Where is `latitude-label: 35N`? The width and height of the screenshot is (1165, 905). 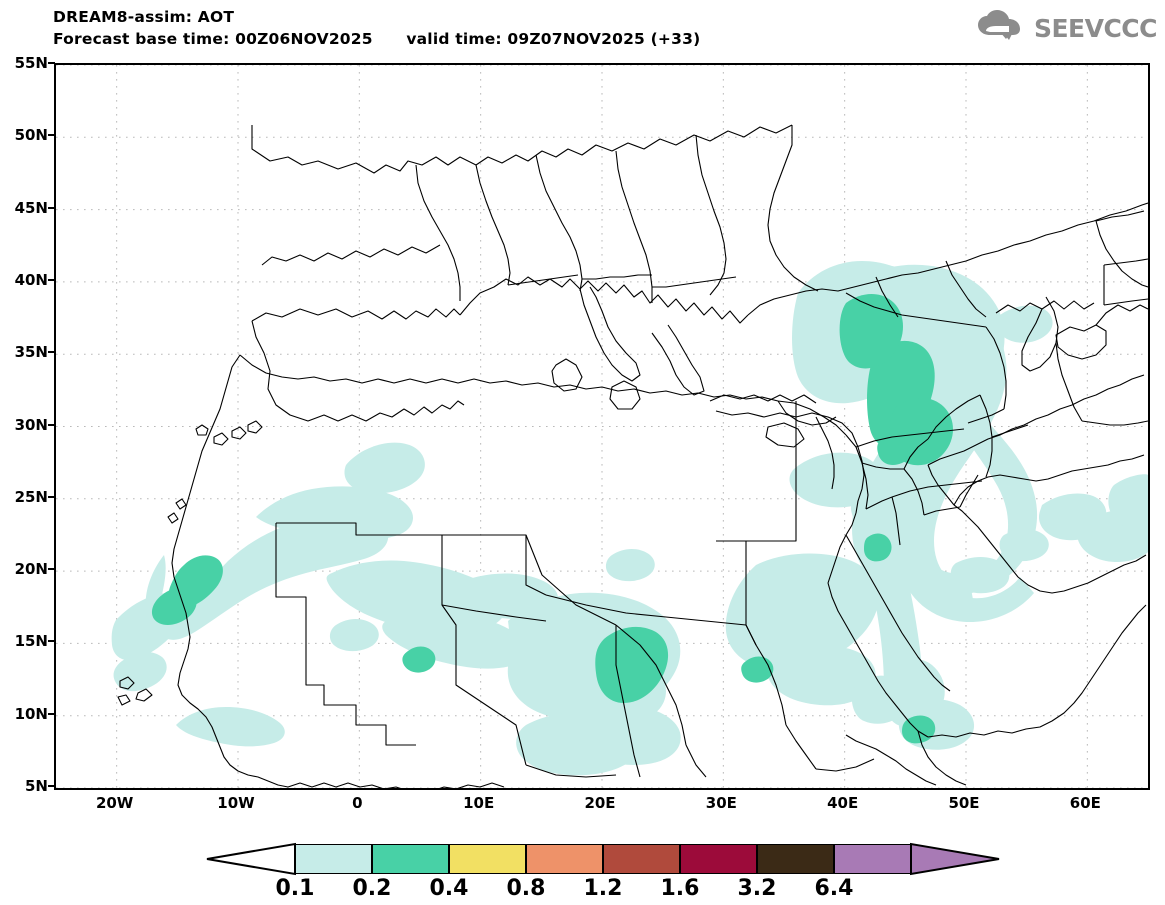
latitude-label: 35N is located at coordinates (31, 352).